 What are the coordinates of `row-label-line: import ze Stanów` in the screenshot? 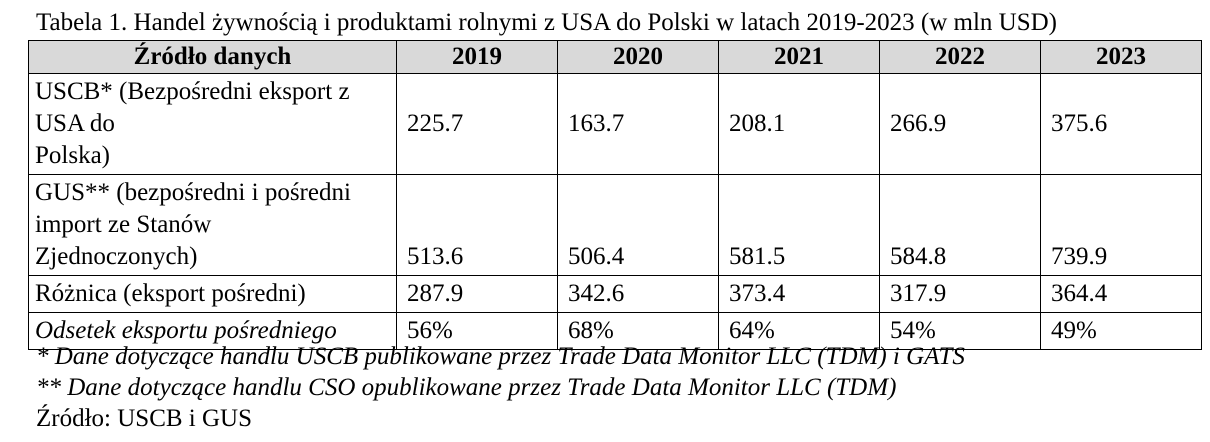 It's located at (123, 224).